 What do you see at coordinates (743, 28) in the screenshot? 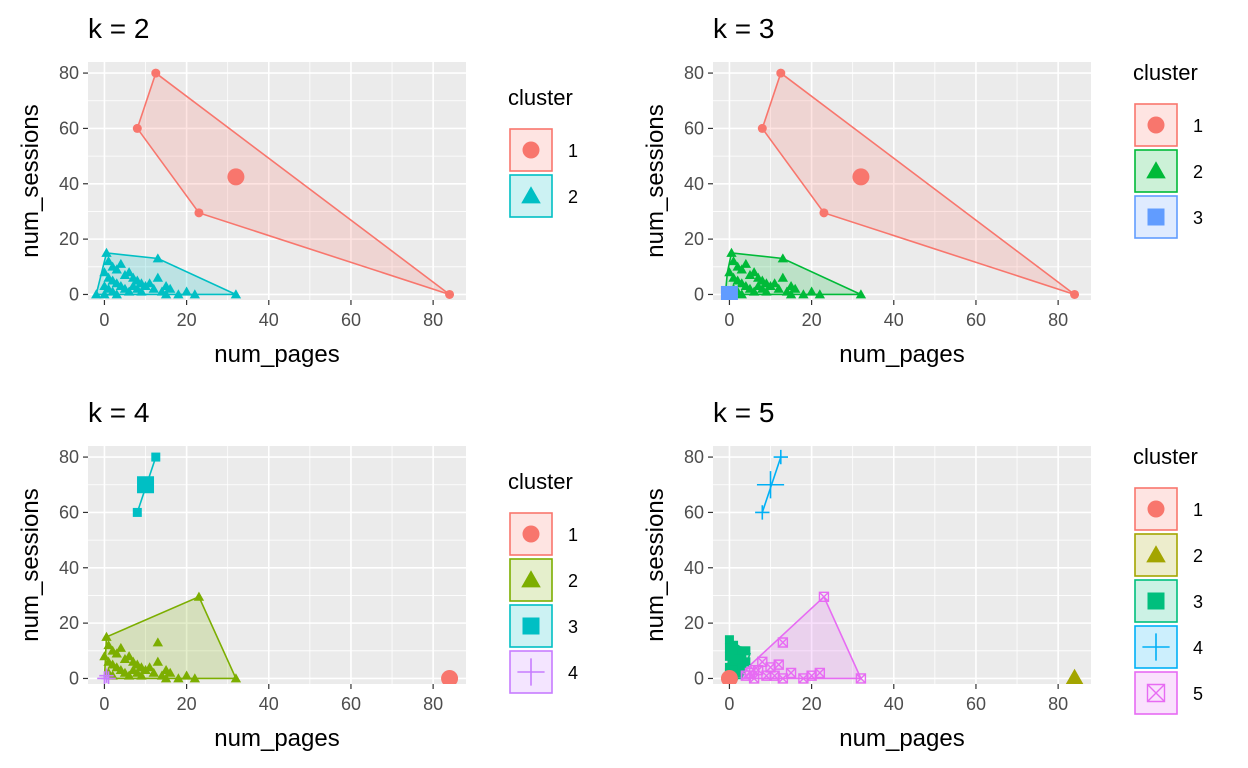
I see `panel-title: k = 3` at bounding box center [743, 28].